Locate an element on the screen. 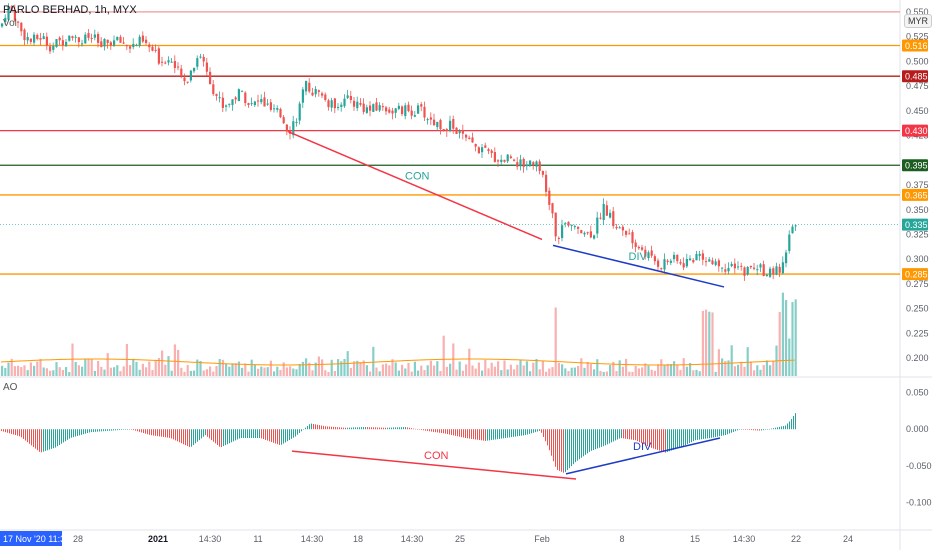  x-axis-tick-label: 8 is located at coordinates (621, 539).